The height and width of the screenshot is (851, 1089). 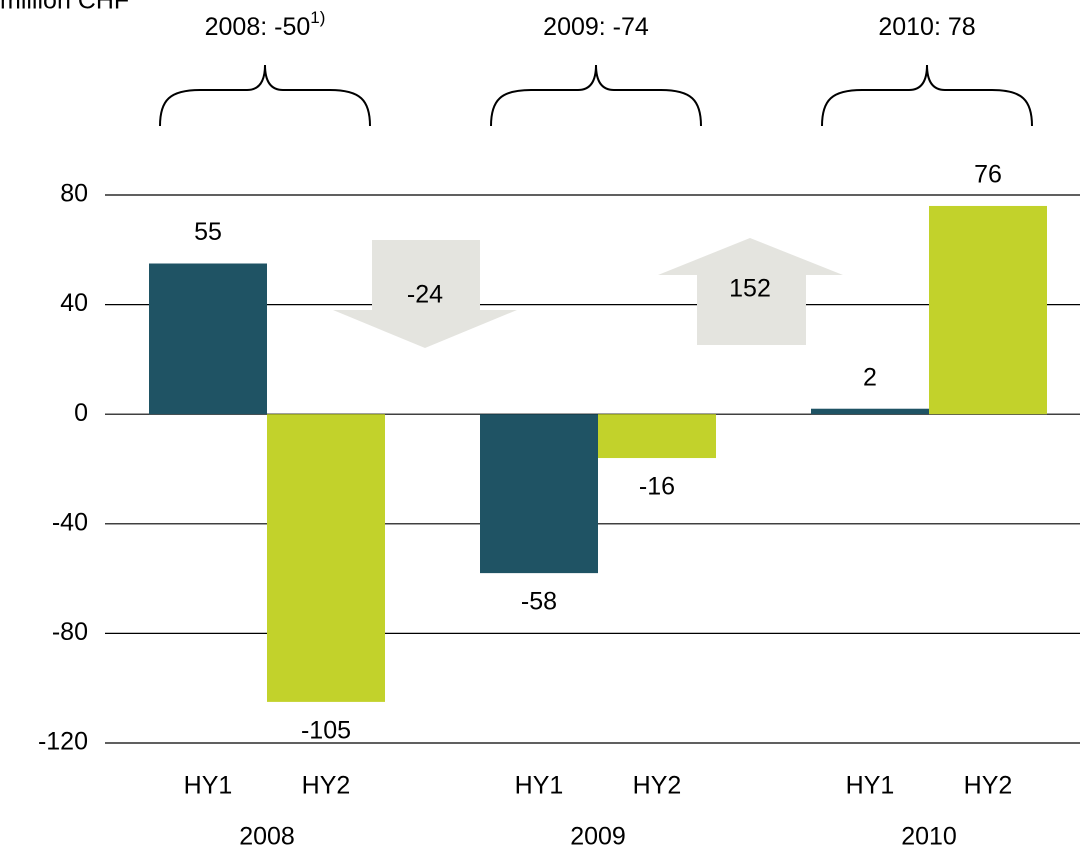 I want to click on data-label: -105, so click(x=326, y=731).